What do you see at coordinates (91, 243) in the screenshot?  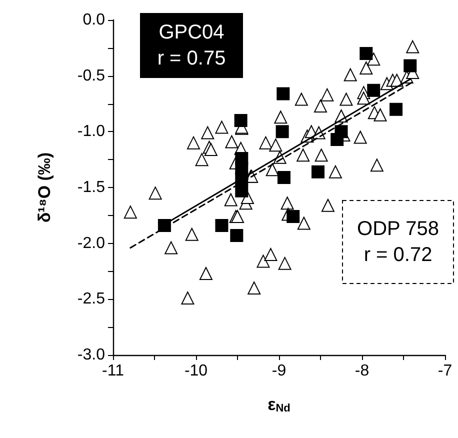 I see `y-tick-label: -2.0` at bounding box center [91, 243].